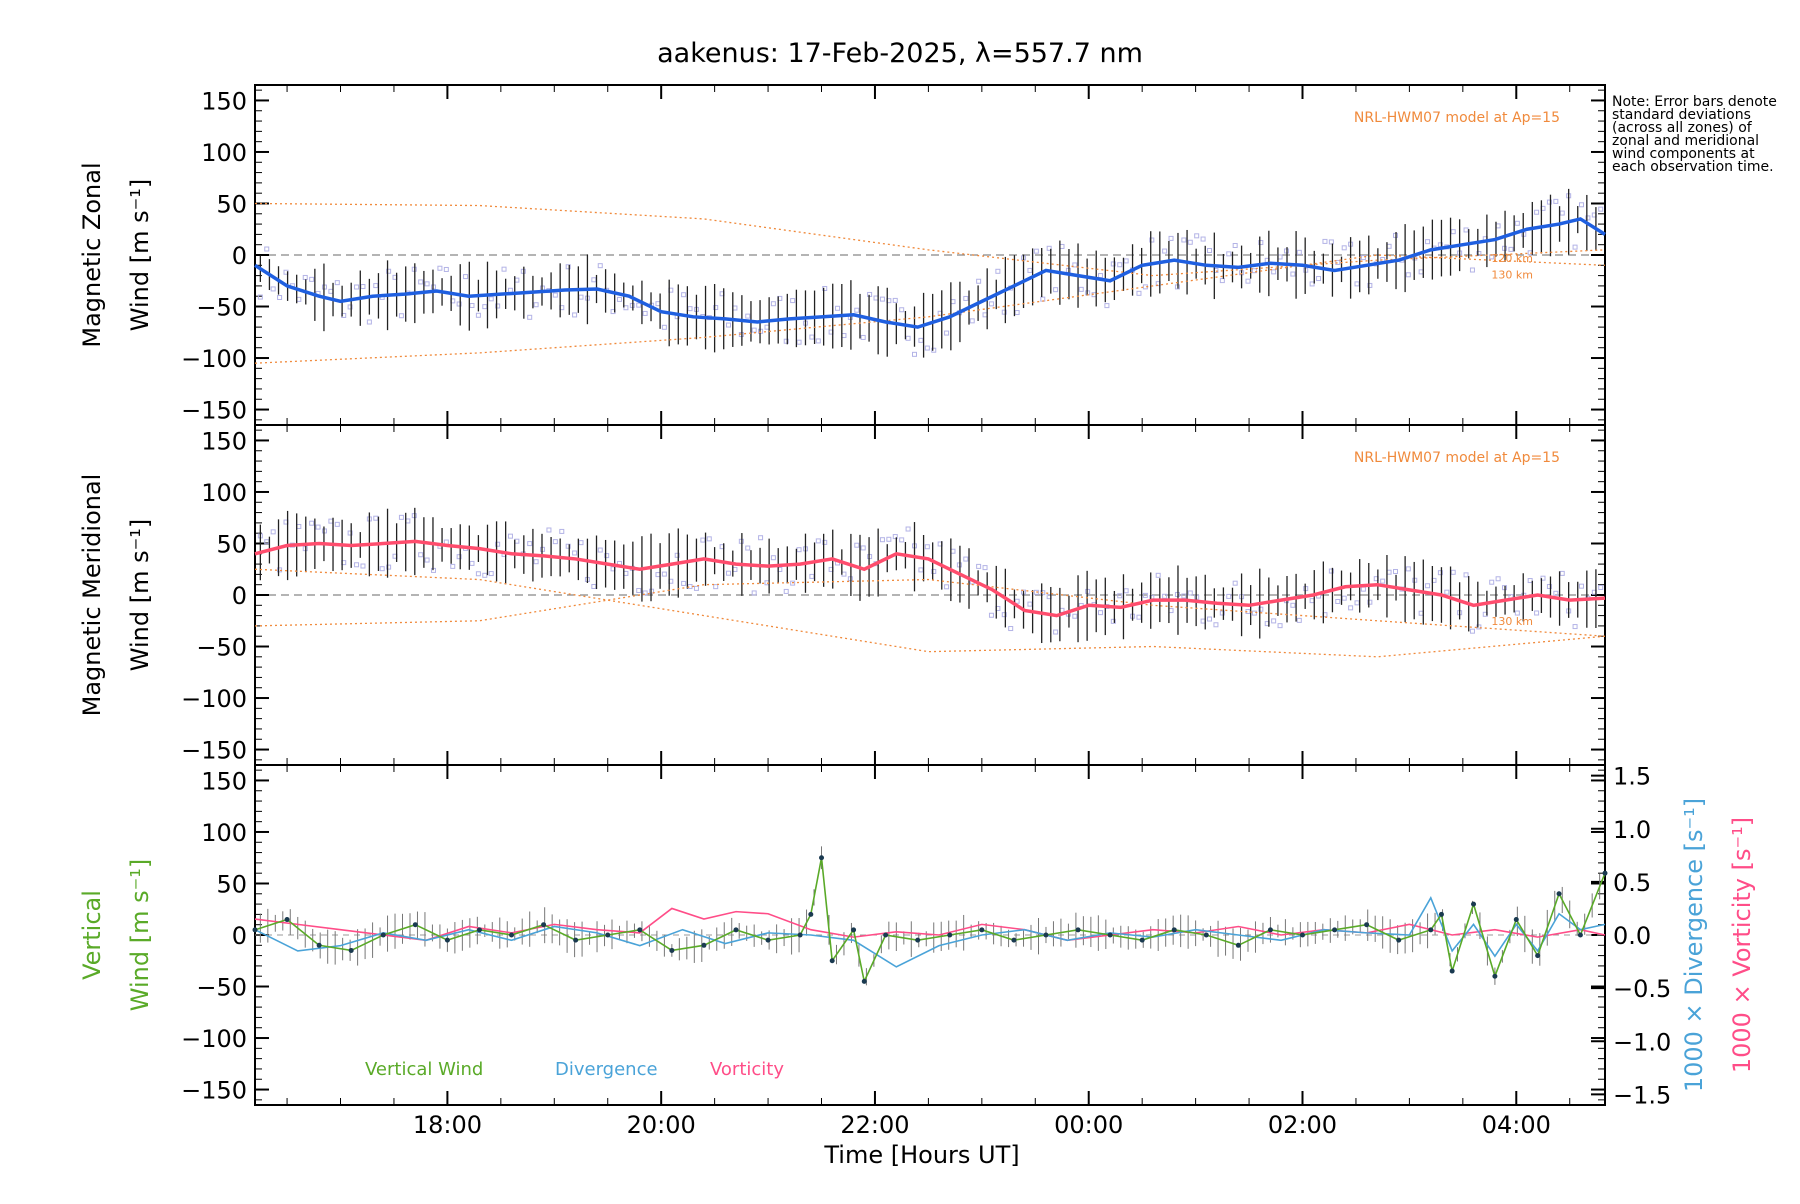  Describe the element at coordinates (661, 1125) in the screenshot. I see `x-tick-label: 20:00` at that location.